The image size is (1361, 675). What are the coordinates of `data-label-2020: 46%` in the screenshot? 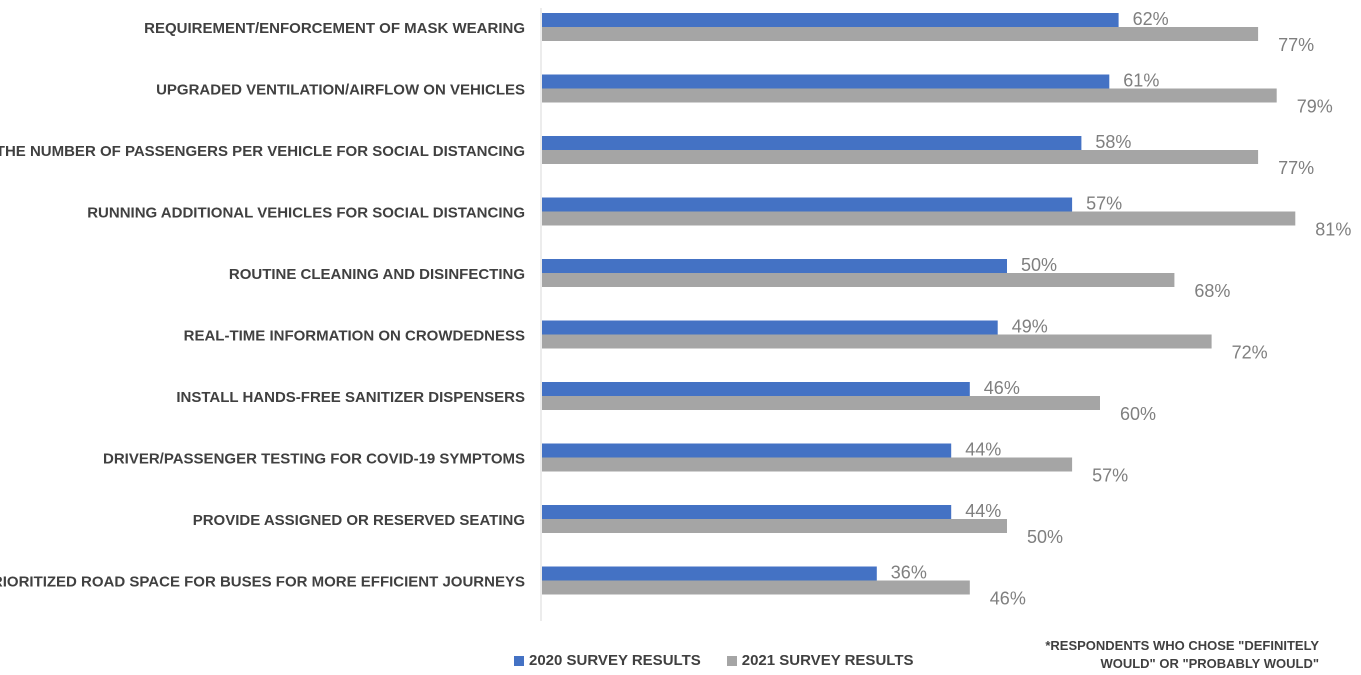 It's located at (1002, 388).